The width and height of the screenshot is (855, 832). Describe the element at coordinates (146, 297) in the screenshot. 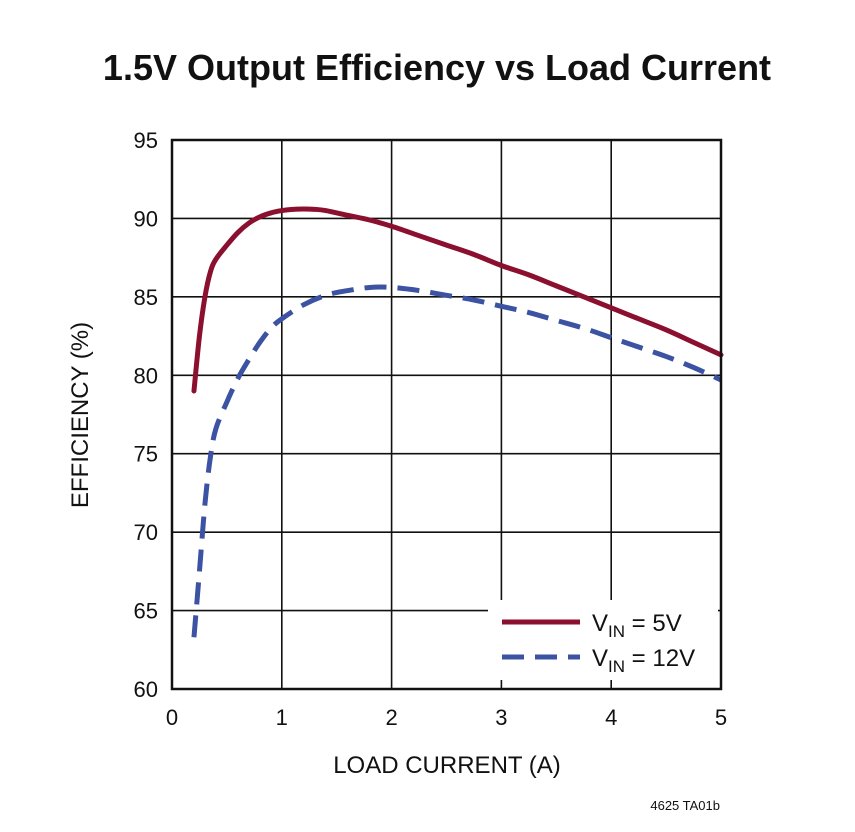

I see `y-tick-label: 85` at that location.